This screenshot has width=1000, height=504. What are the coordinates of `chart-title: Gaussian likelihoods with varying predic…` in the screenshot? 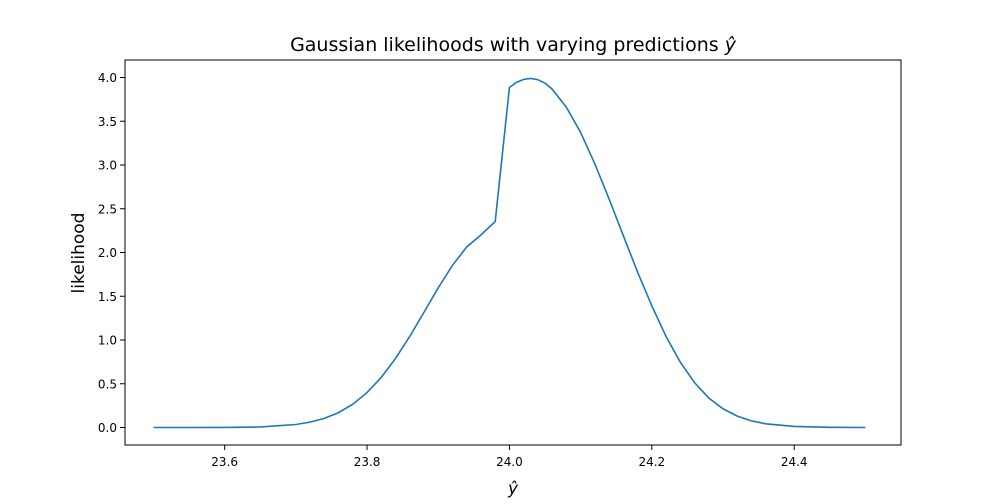 It's located at (513, 45).